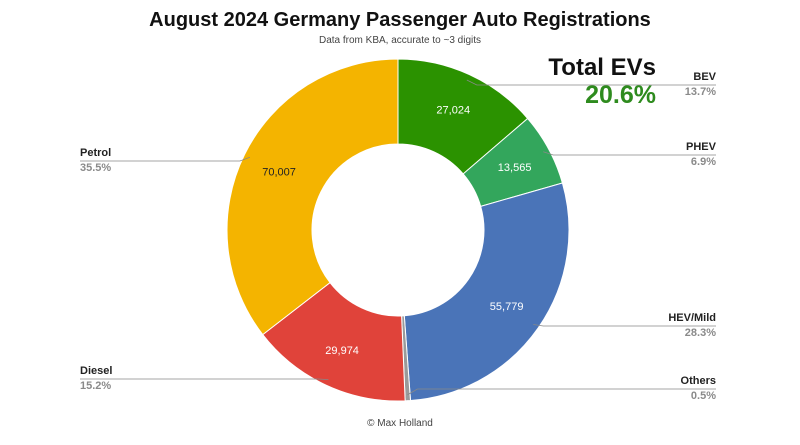 The height and width of the screenshot is (445, 800). What do you see at coordinates (700, 333) in the screenshot?
I see `slice-percent-hev-mild: 28.3%` at bounding box center [700, 333].